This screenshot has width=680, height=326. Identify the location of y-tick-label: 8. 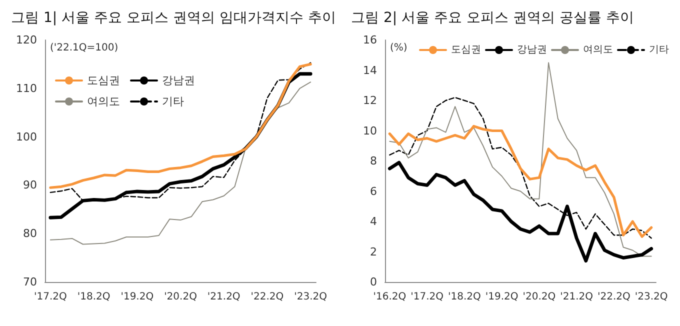
(373, 161).